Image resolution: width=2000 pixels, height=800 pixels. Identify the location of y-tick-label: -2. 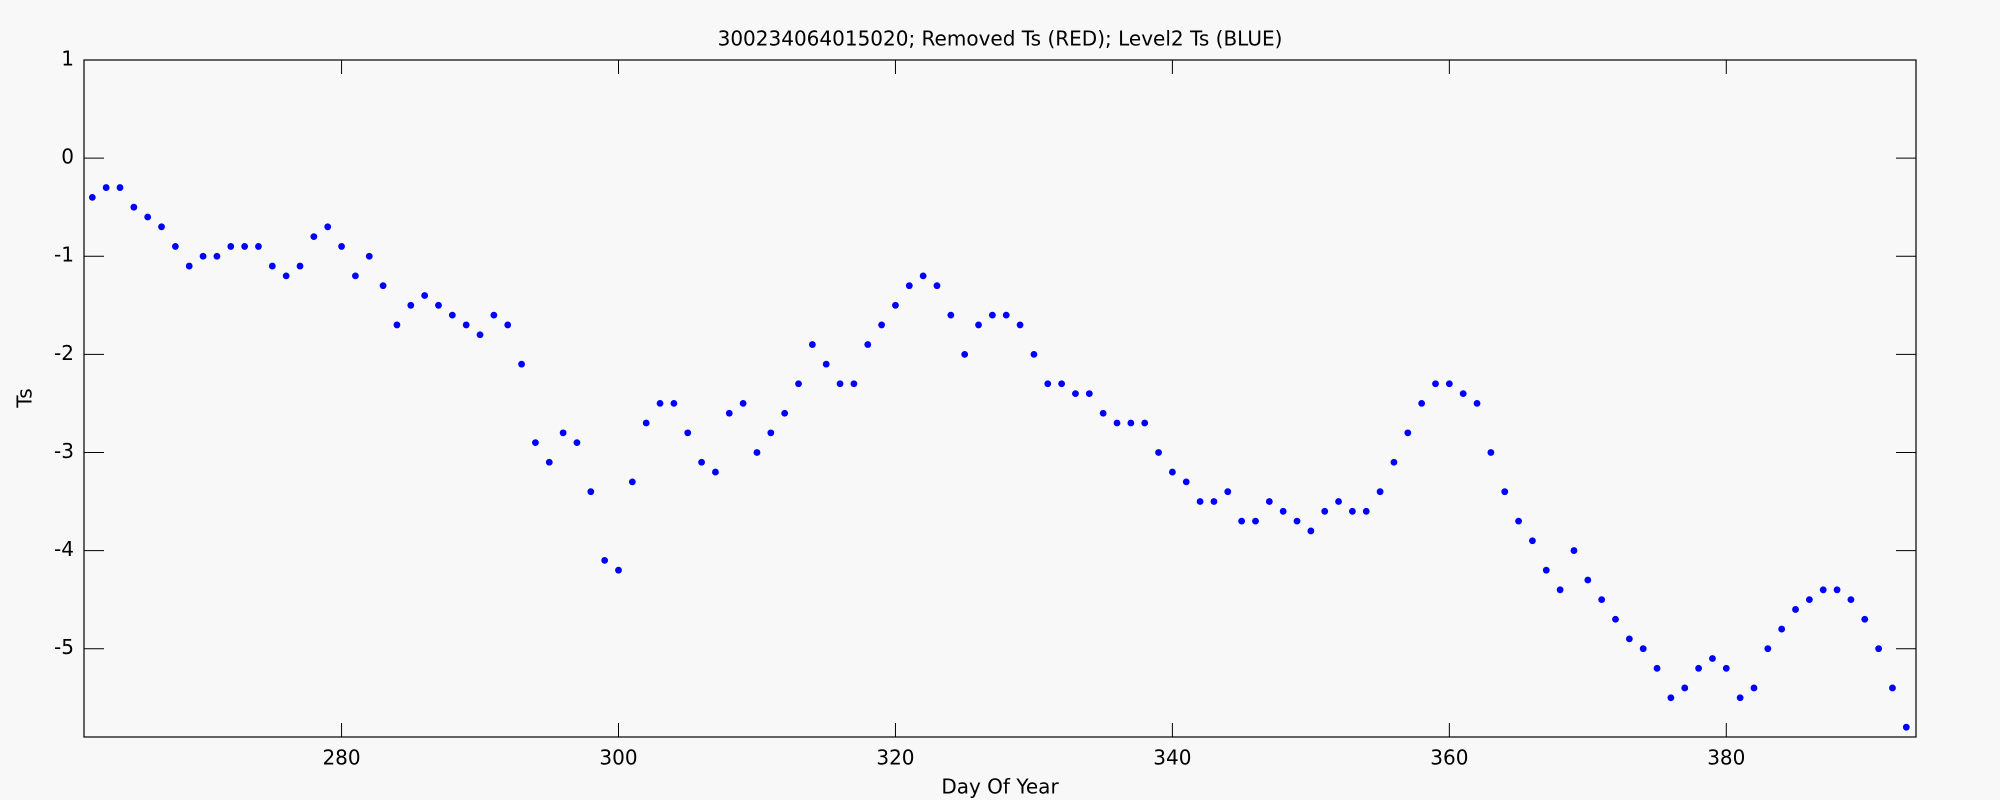
(64, 353).